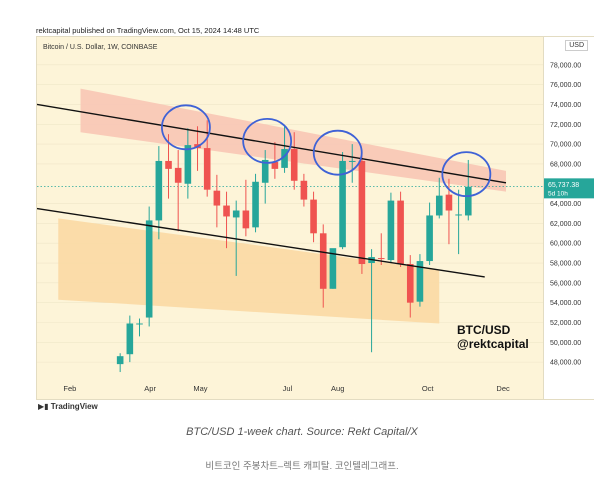  What do you see at coordinates (565, 65) in the screenshot?
I see `y-tick-label: 78,000.00` at bounding box center [565, 65].